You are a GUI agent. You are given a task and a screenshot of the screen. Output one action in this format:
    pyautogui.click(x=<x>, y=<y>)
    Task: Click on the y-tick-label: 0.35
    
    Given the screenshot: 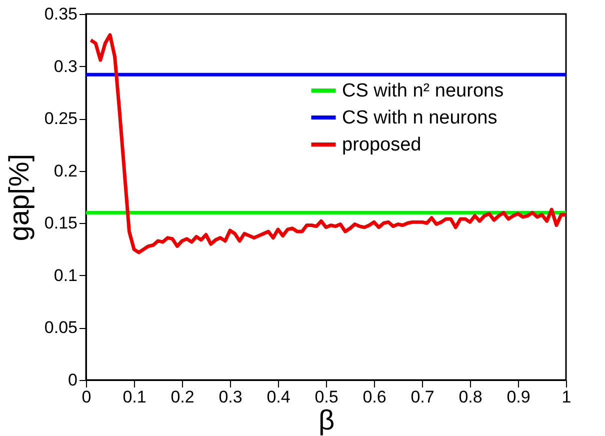 What is the action you would take?
    pyautogui.click(x=61, y=14)
    